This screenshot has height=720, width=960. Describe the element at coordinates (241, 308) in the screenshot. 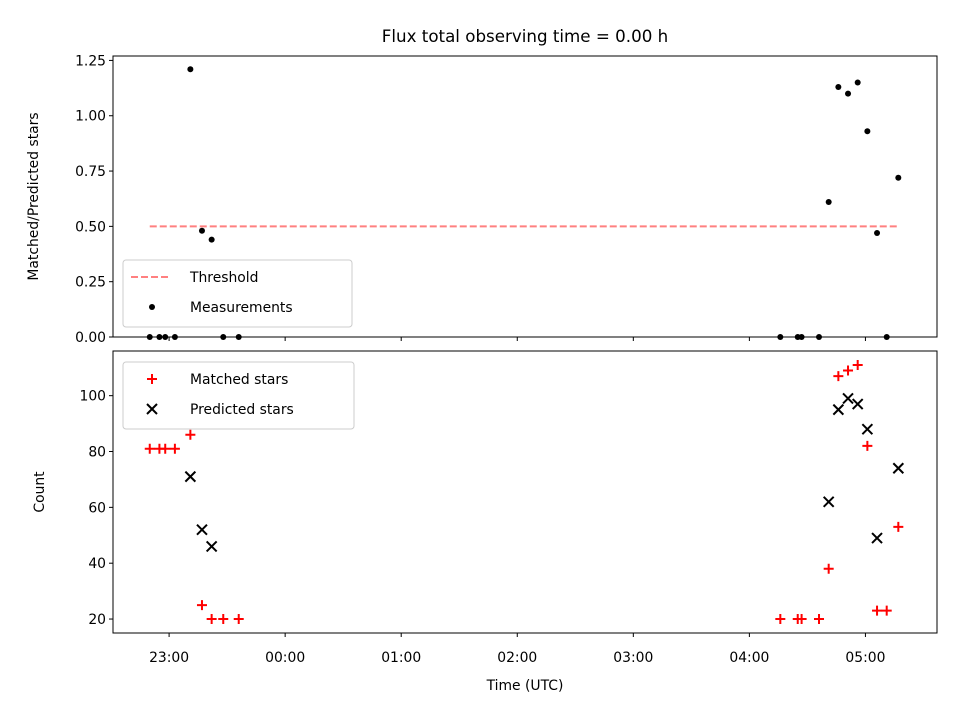

I see `legend-label: Measurements` at that location.